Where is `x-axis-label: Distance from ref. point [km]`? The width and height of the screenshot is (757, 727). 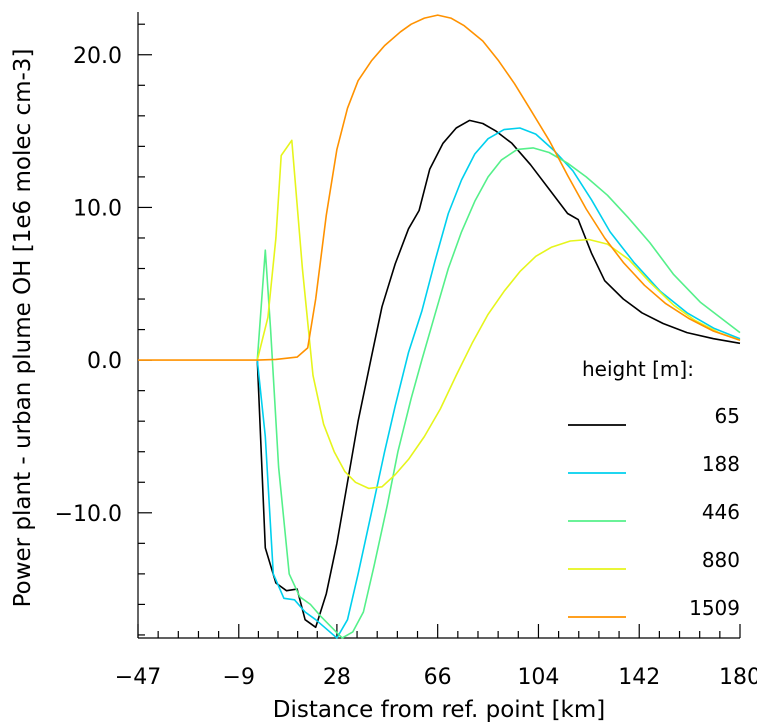
x-axis-label: Distance from ref. point [km] is located at coordinates (439, 710).